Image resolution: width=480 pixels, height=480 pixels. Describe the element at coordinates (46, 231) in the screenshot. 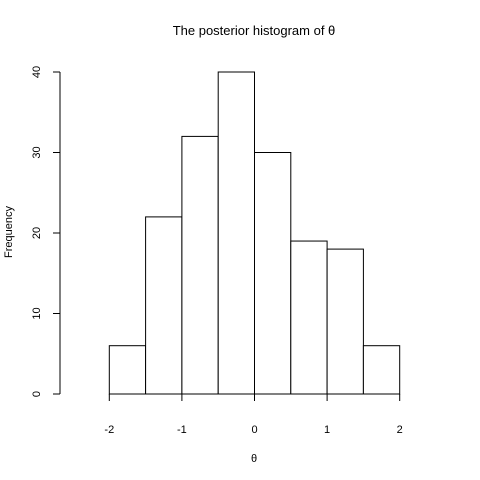

I see `y-axis: 0 10 20 30 40` at that location.